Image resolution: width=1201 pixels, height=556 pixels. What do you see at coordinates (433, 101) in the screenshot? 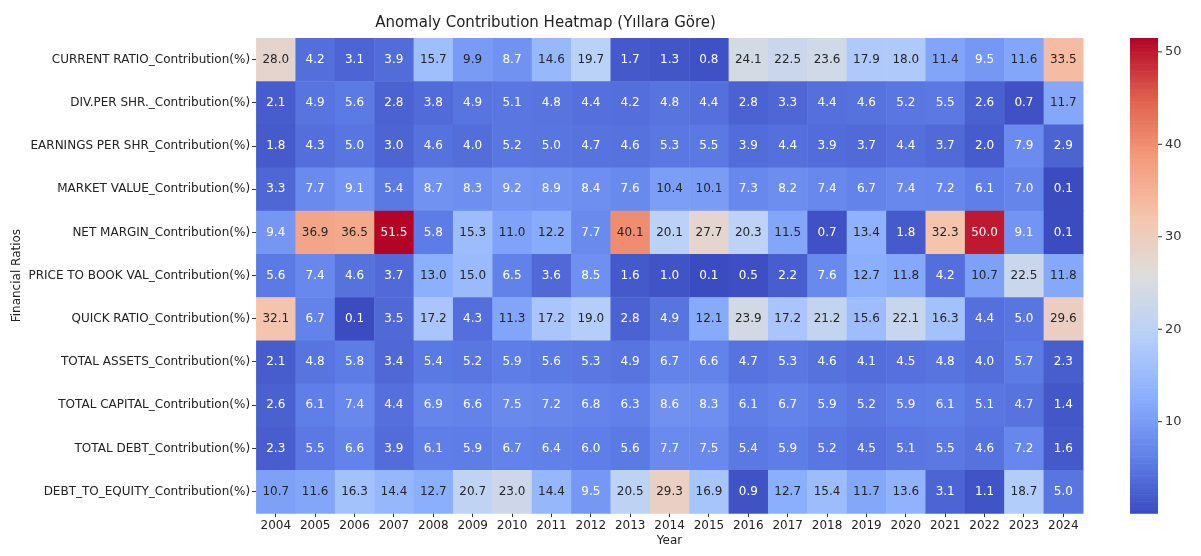
I see `data-label: 3.8` at bounding box center [433, 101].